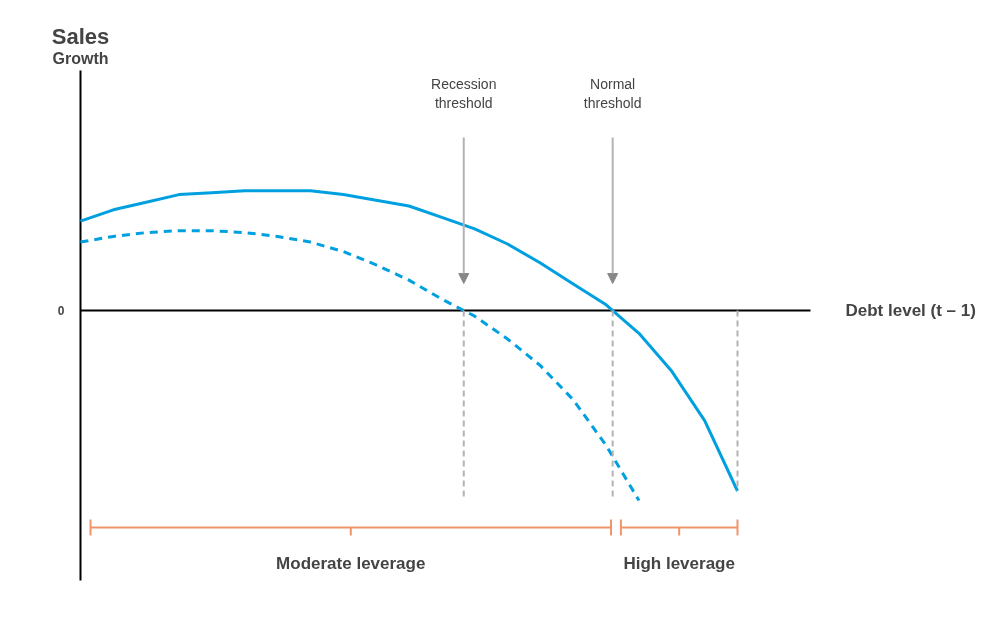 This screenshot has height=622, width=1004. I want to click on text: High leverage, so click(679, 563).